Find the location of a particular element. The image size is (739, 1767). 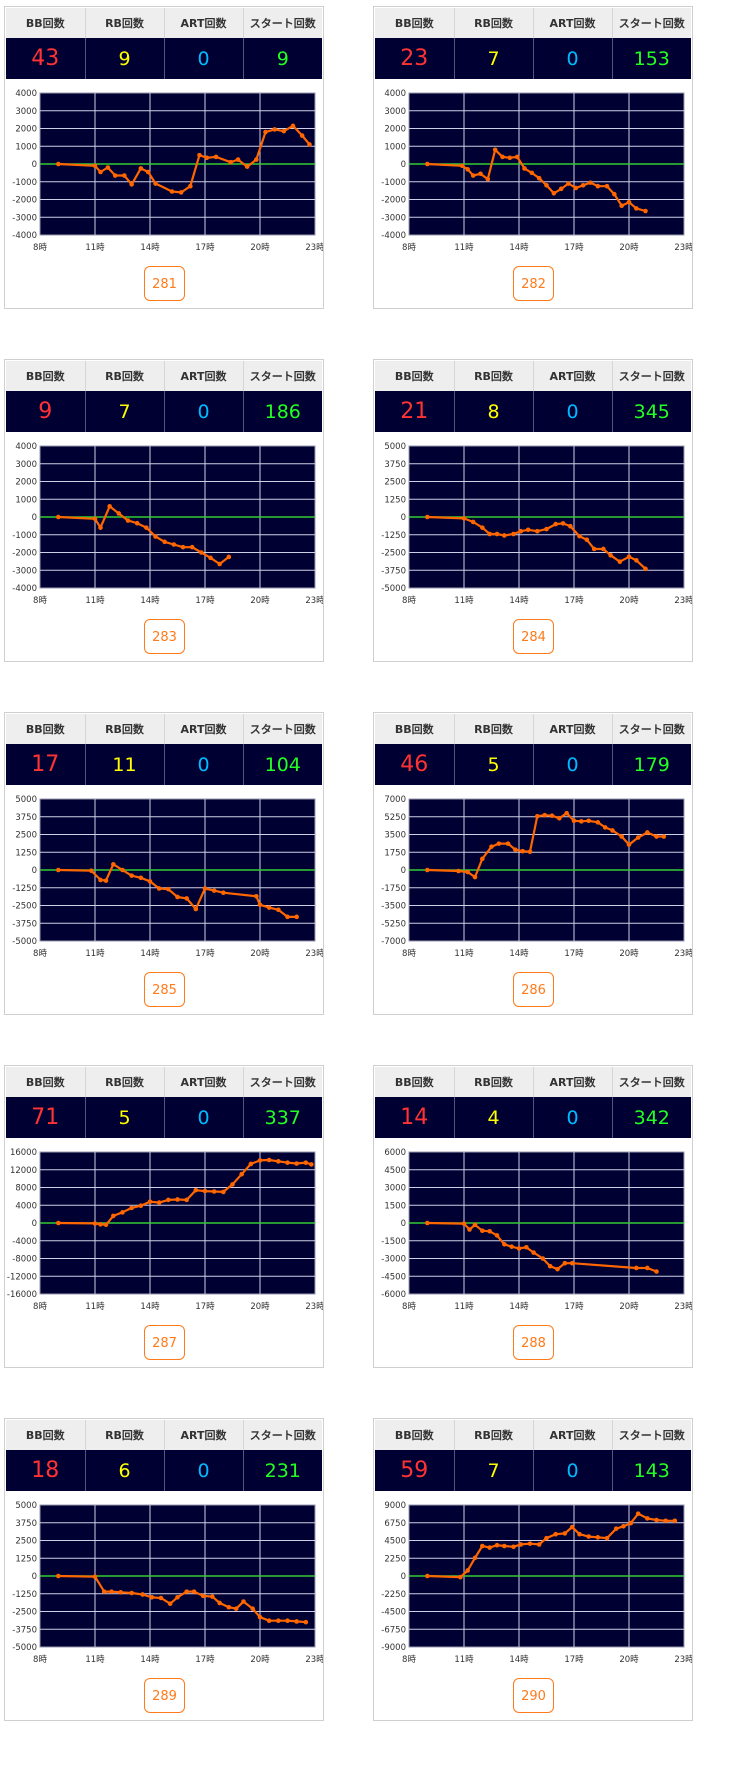

x-tick-label: 8時 is located at coordinates (409, 1307).